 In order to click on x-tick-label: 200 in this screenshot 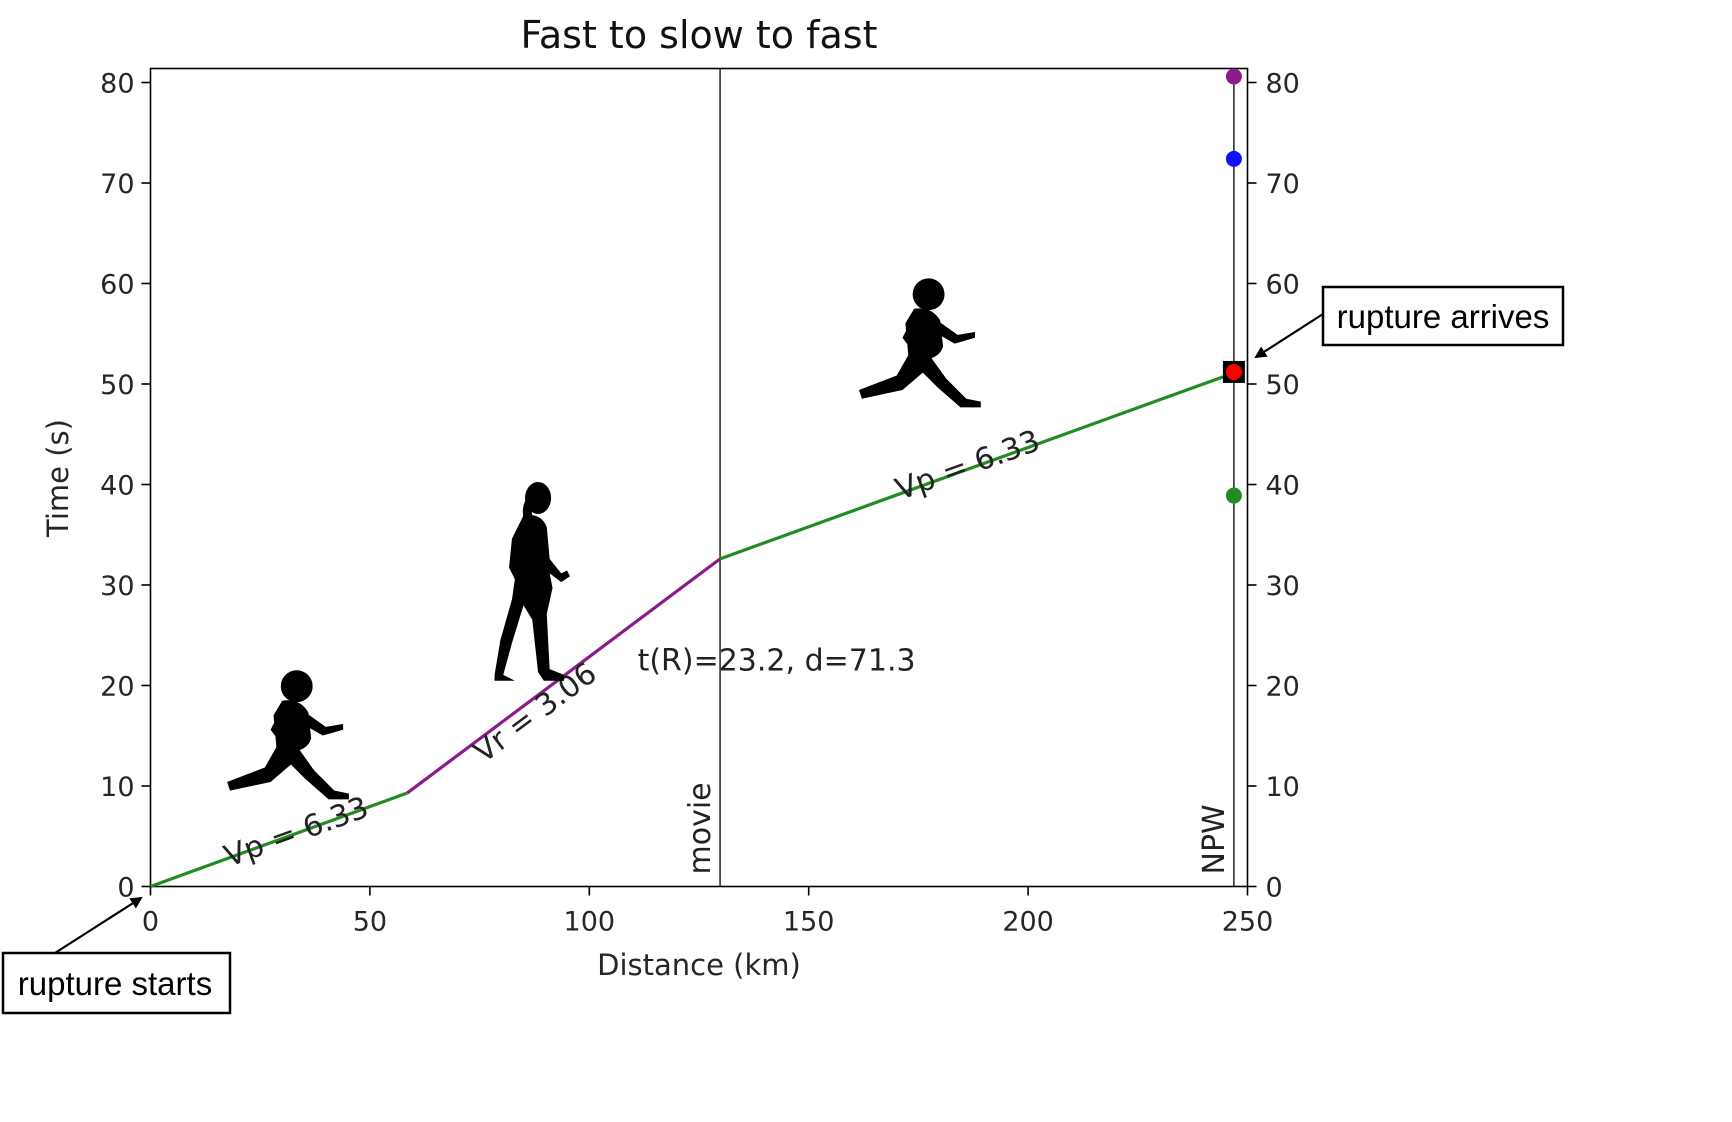, I will do `click(1028, 922)`.